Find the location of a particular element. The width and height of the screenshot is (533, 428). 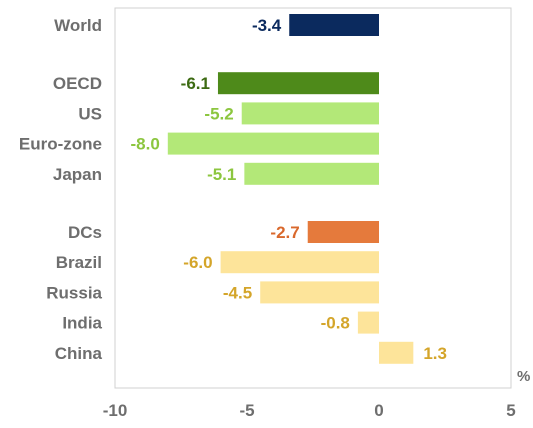

category-label-brazil: Brazil is located at coordinates (79, 262).